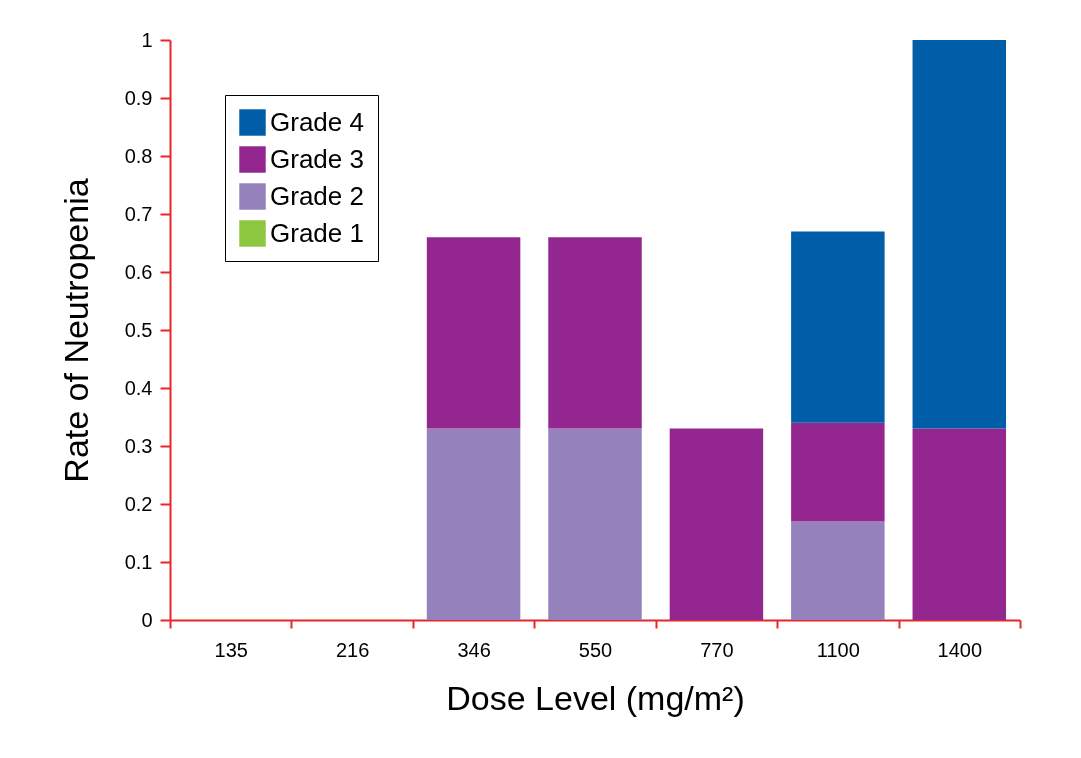  I want to click on x-tick-label: 135, so click(231, 649).